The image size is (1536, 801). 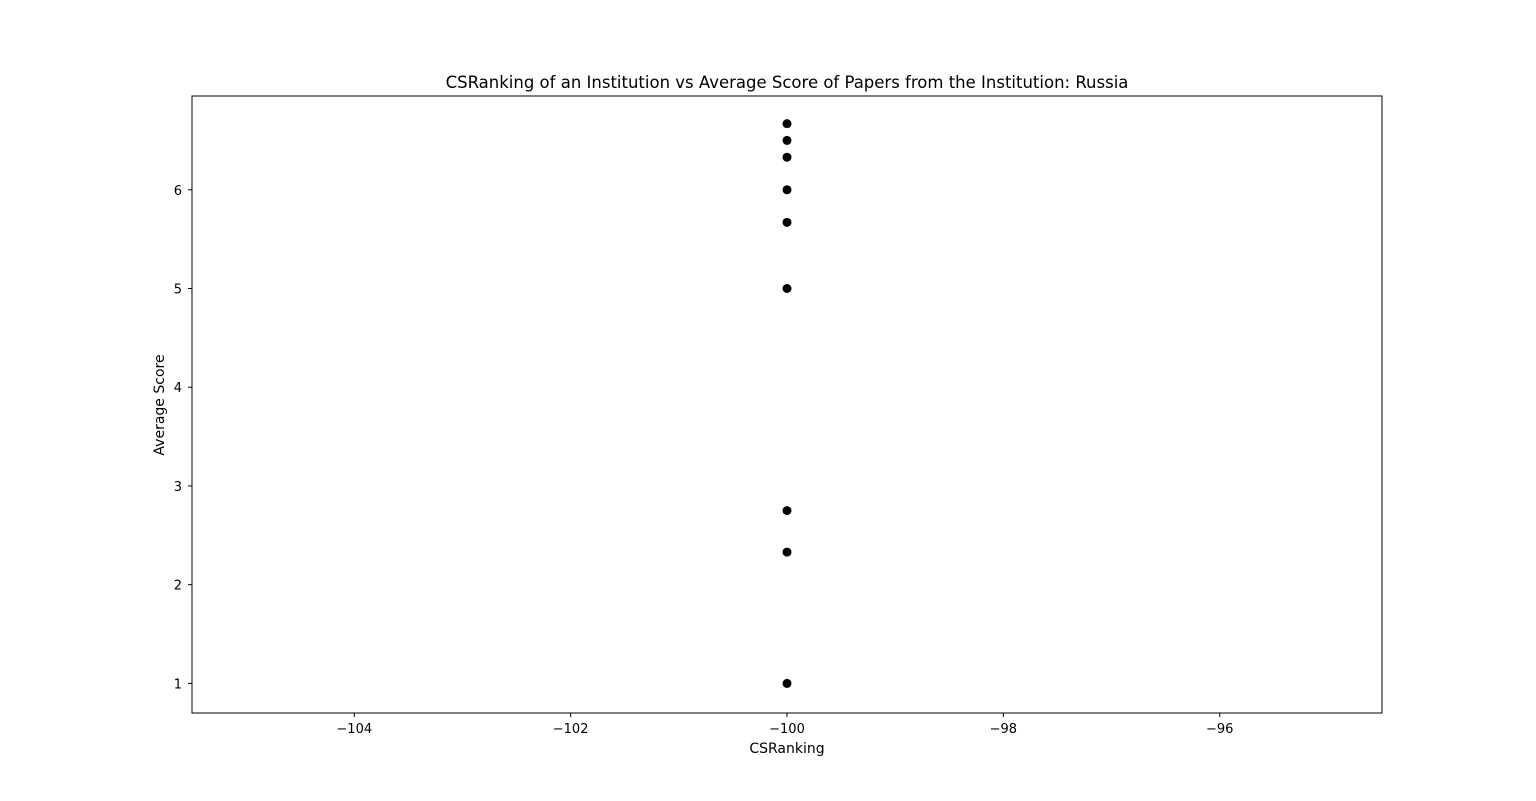 What do you see at coordinates (178, 684) in the screenshot?
I see `y-tick-label: 1` at bounding box center [178, 684].